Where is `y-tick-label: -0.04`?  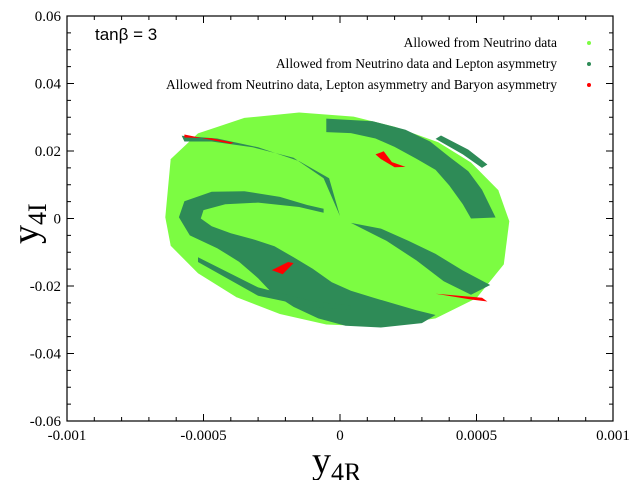 y-tick-label: -0.04 is located at coordinates (46, 355).